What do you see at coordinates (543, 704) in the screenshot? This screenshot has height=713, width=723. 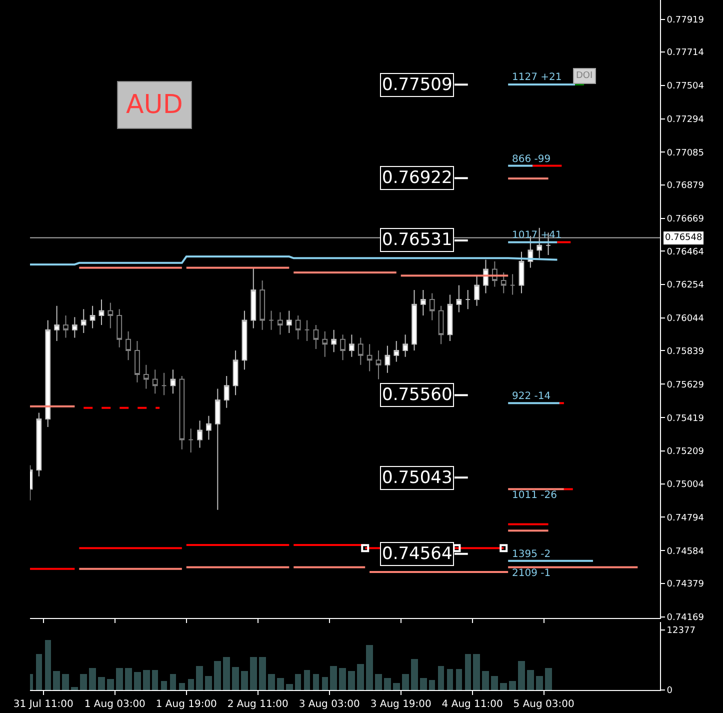 I see `x-tick-label: 5 Aug 03:00` at bounding box center [543, 704].